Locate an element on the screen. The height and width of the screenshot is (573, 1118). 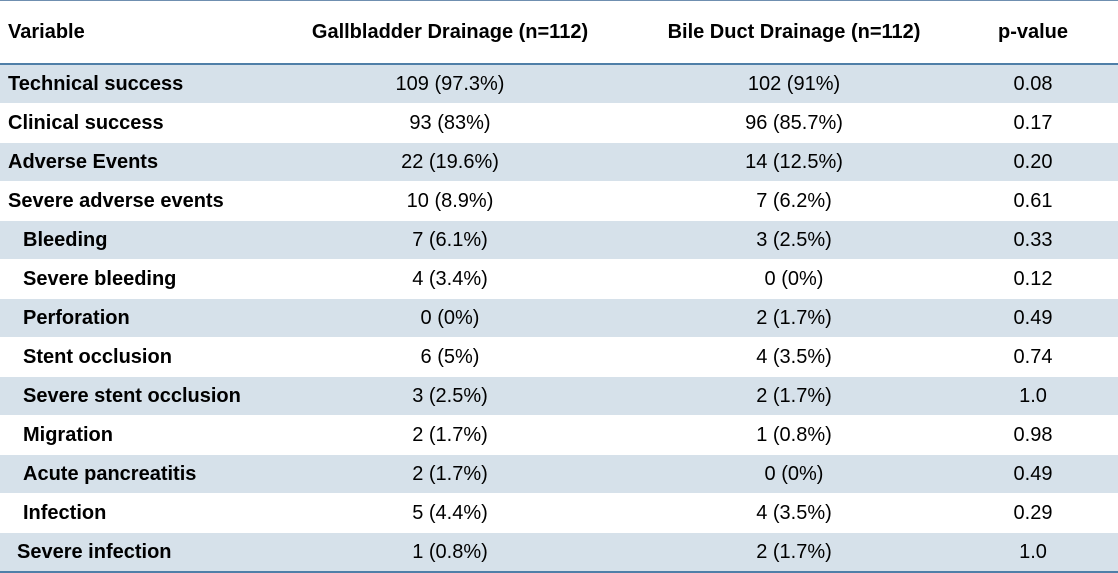
row-label: Infection is located at coordinates (65, 512).